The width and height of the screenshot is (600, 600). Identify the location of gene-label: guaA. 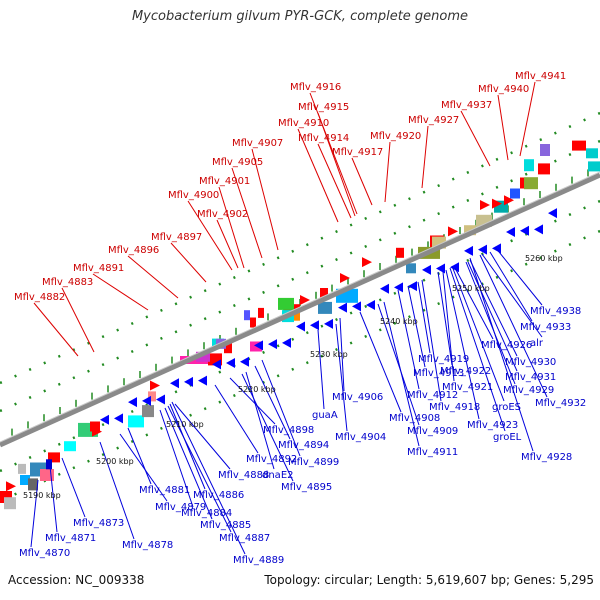
(325, 415).